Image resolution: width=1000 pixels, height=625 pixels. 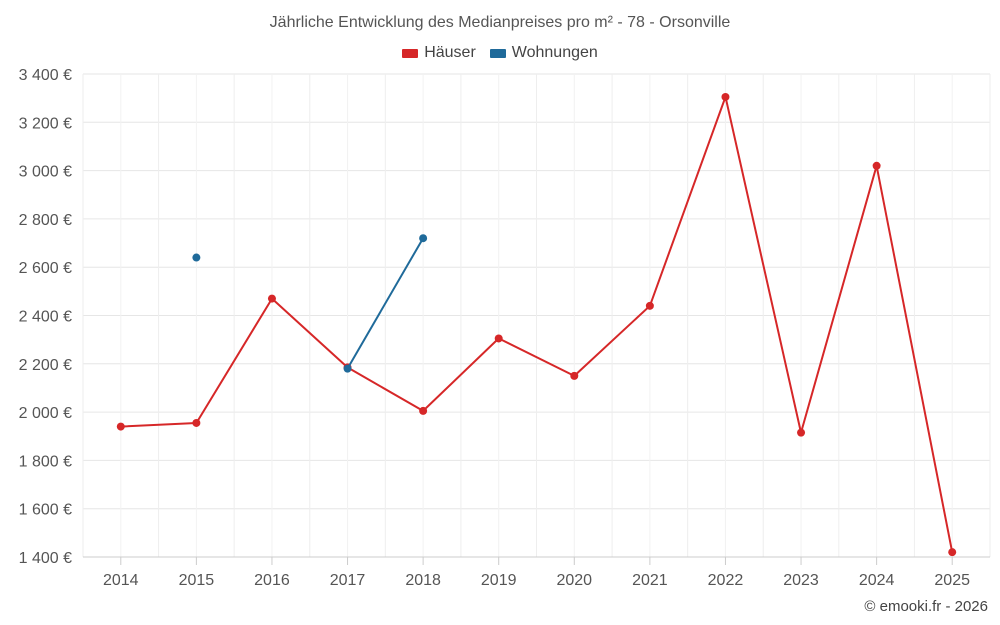 What do you see at coordinates (45, 268) in the screenshot?
I see `y-tick-label: 2 600 €` at bounding box center [45, 268].